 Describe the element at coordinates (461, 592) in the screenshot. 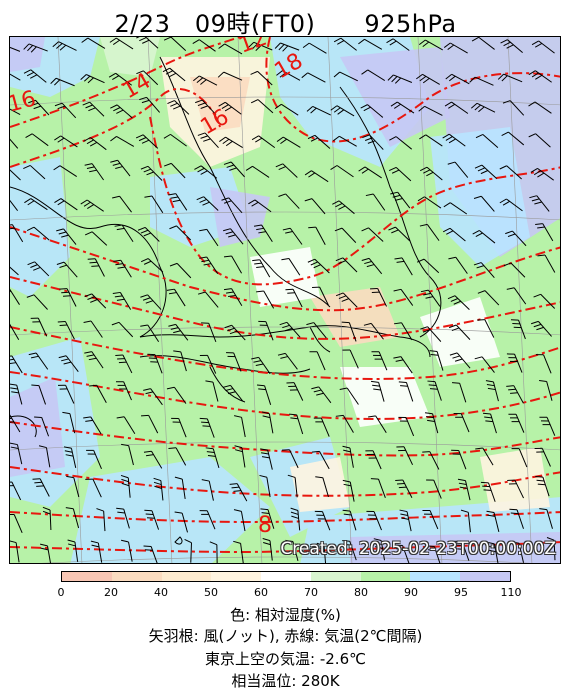

I see `colorbar-tick-label: 95` at that location.